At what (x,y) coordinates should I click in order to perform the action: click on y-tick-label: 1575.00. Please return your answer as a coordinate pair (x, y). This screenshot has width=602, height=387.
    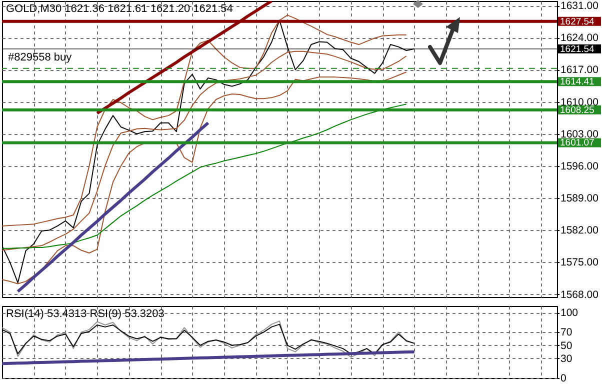
    Looking at the image, I should click on (579, 262).